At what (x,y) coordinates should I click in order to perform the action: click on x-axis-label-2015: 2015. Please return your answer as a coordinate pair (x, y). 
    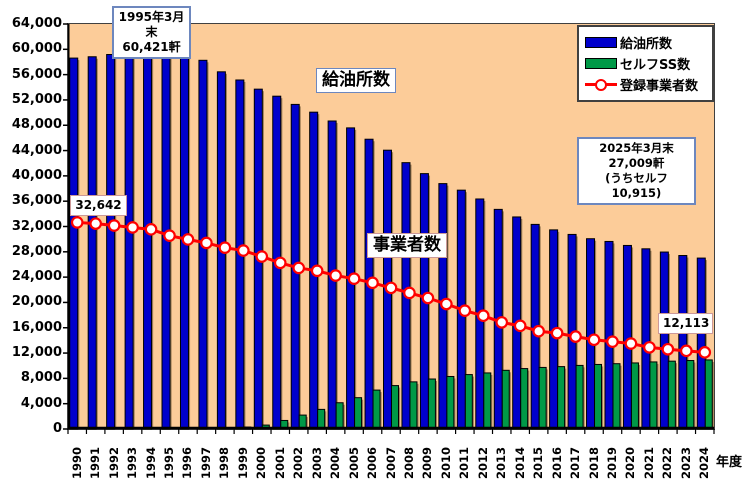
    Looking at the image, I should click on (538, 462).